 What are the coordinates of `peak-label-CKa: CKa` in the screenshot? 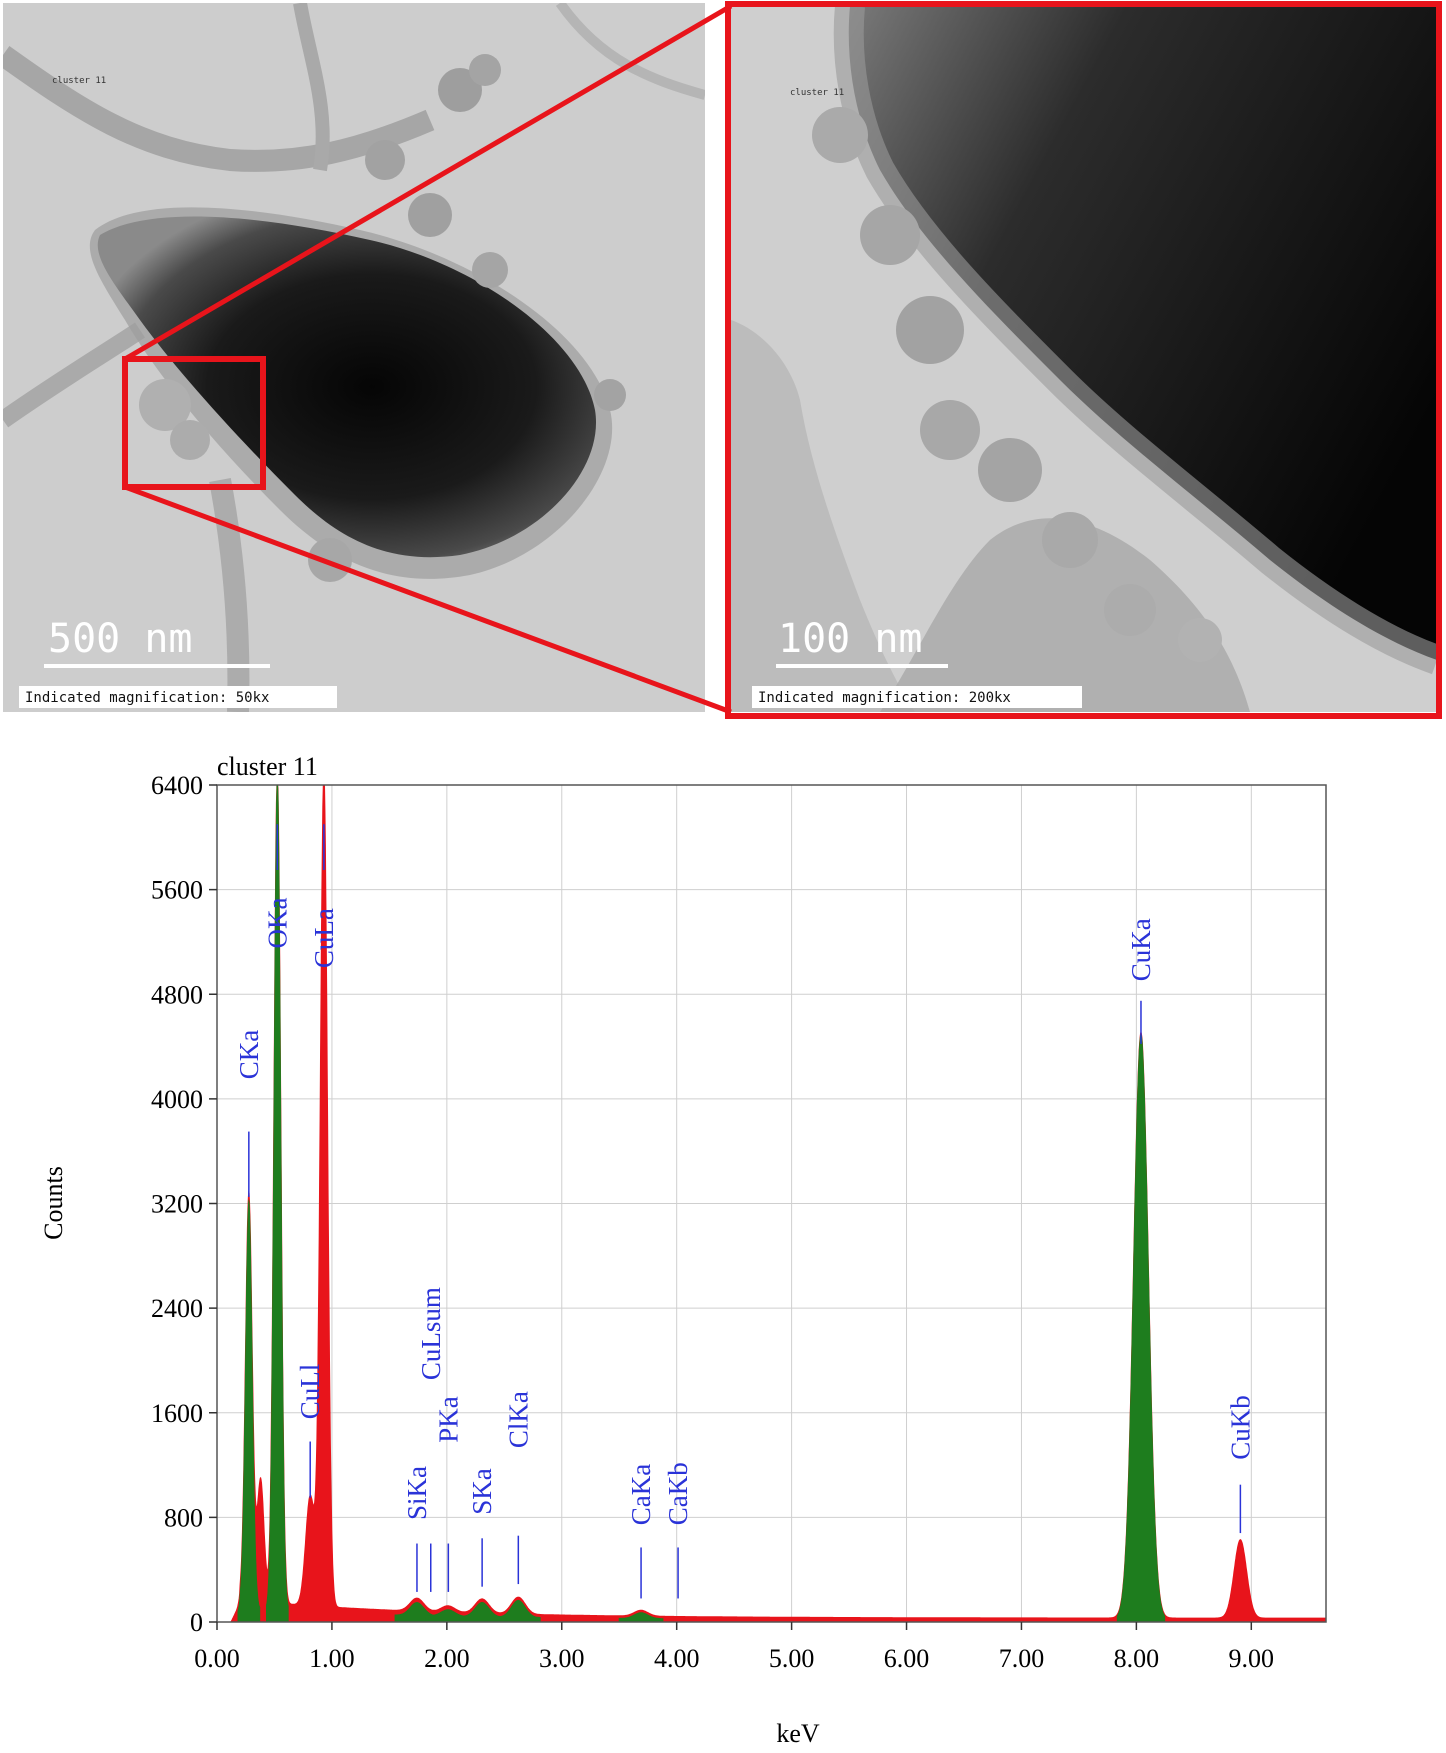 It's located at (249, 1055).